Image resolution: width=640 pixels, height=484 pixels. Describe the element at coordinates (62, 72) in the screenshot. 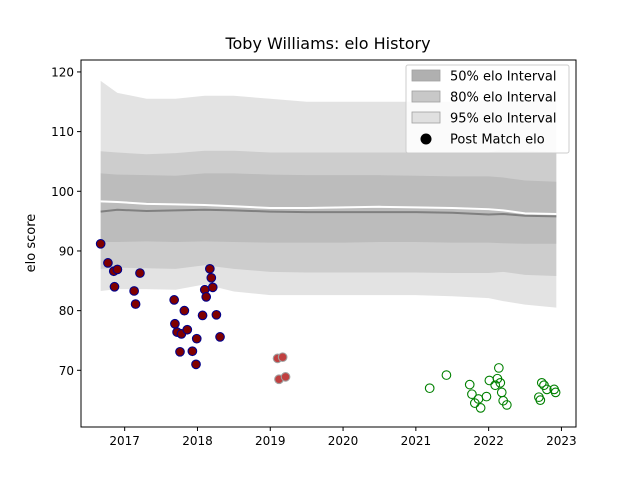

I see `y-tick-label: 120` at that location.